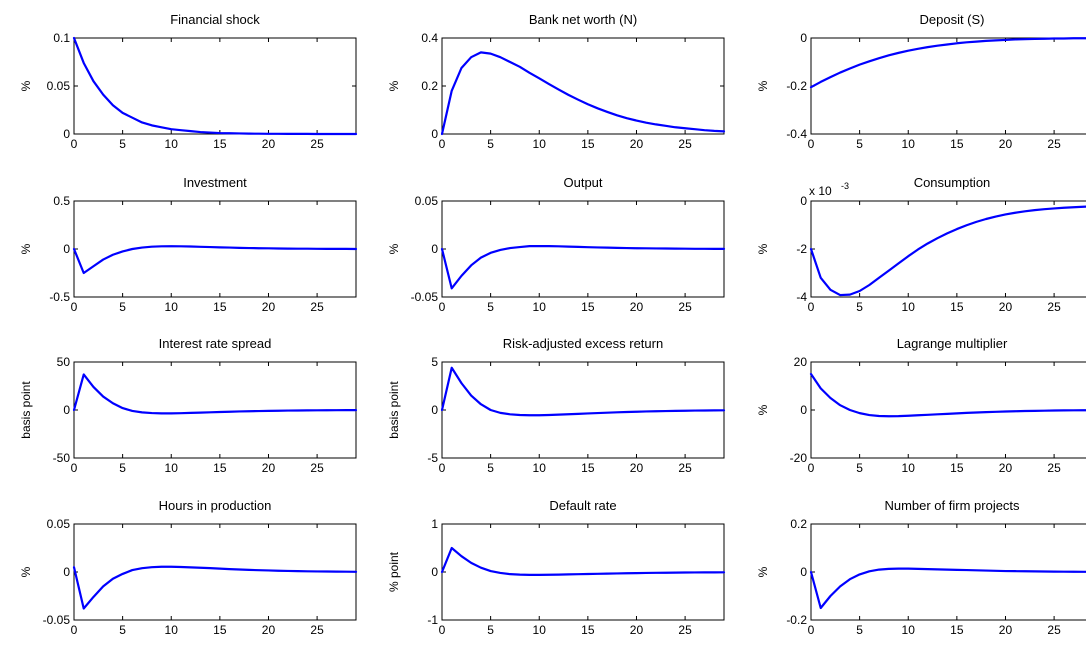  I want to click on panel-title: Bank net worth (N), so click(583, 19).